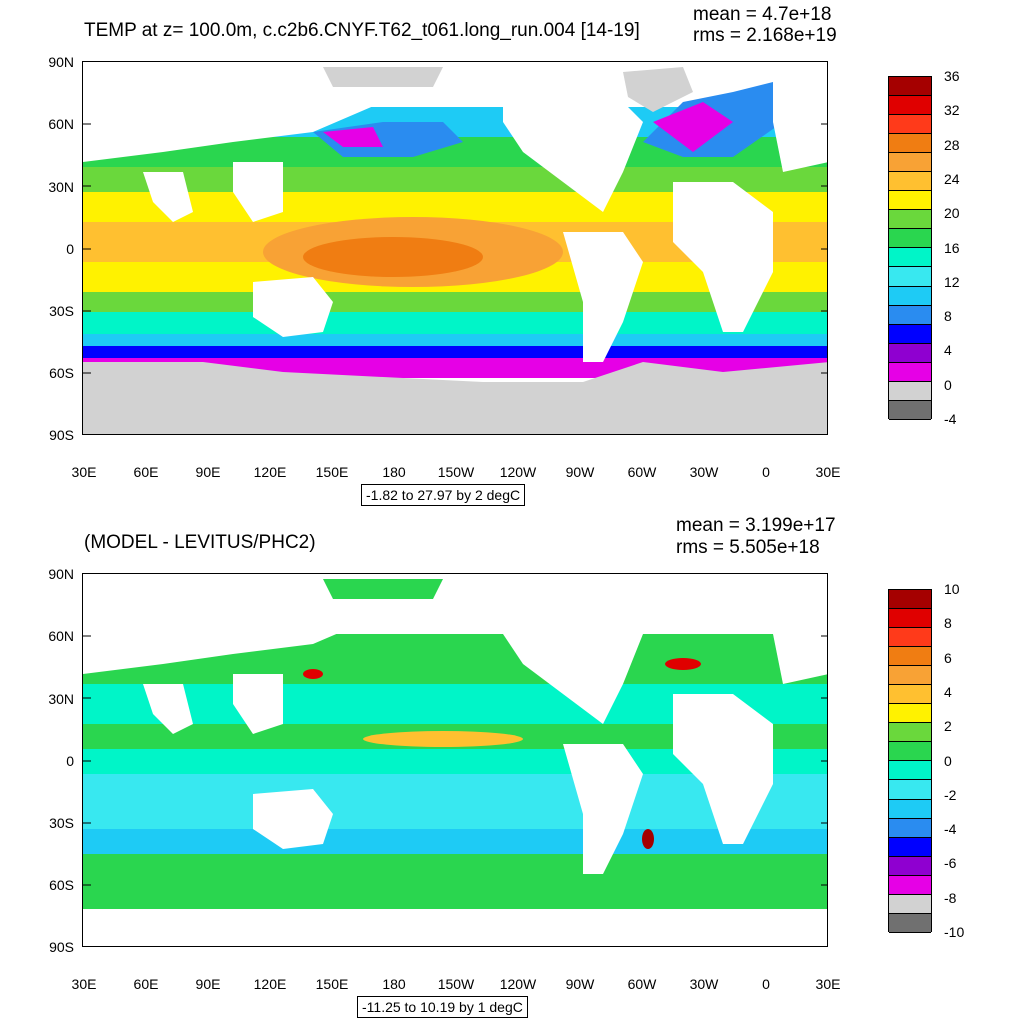  I want to click on top-rms-stat: rms = 2.168e+19, so click(765, 35).